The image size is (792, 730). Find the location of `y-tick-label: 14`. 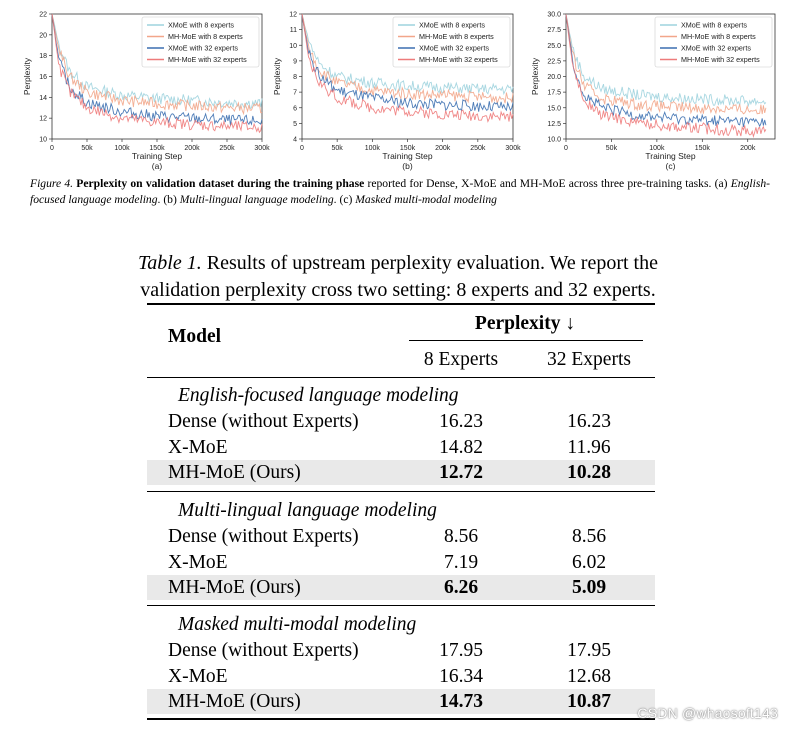

y-tick-label: 14 is located at coordinates (43, 98).